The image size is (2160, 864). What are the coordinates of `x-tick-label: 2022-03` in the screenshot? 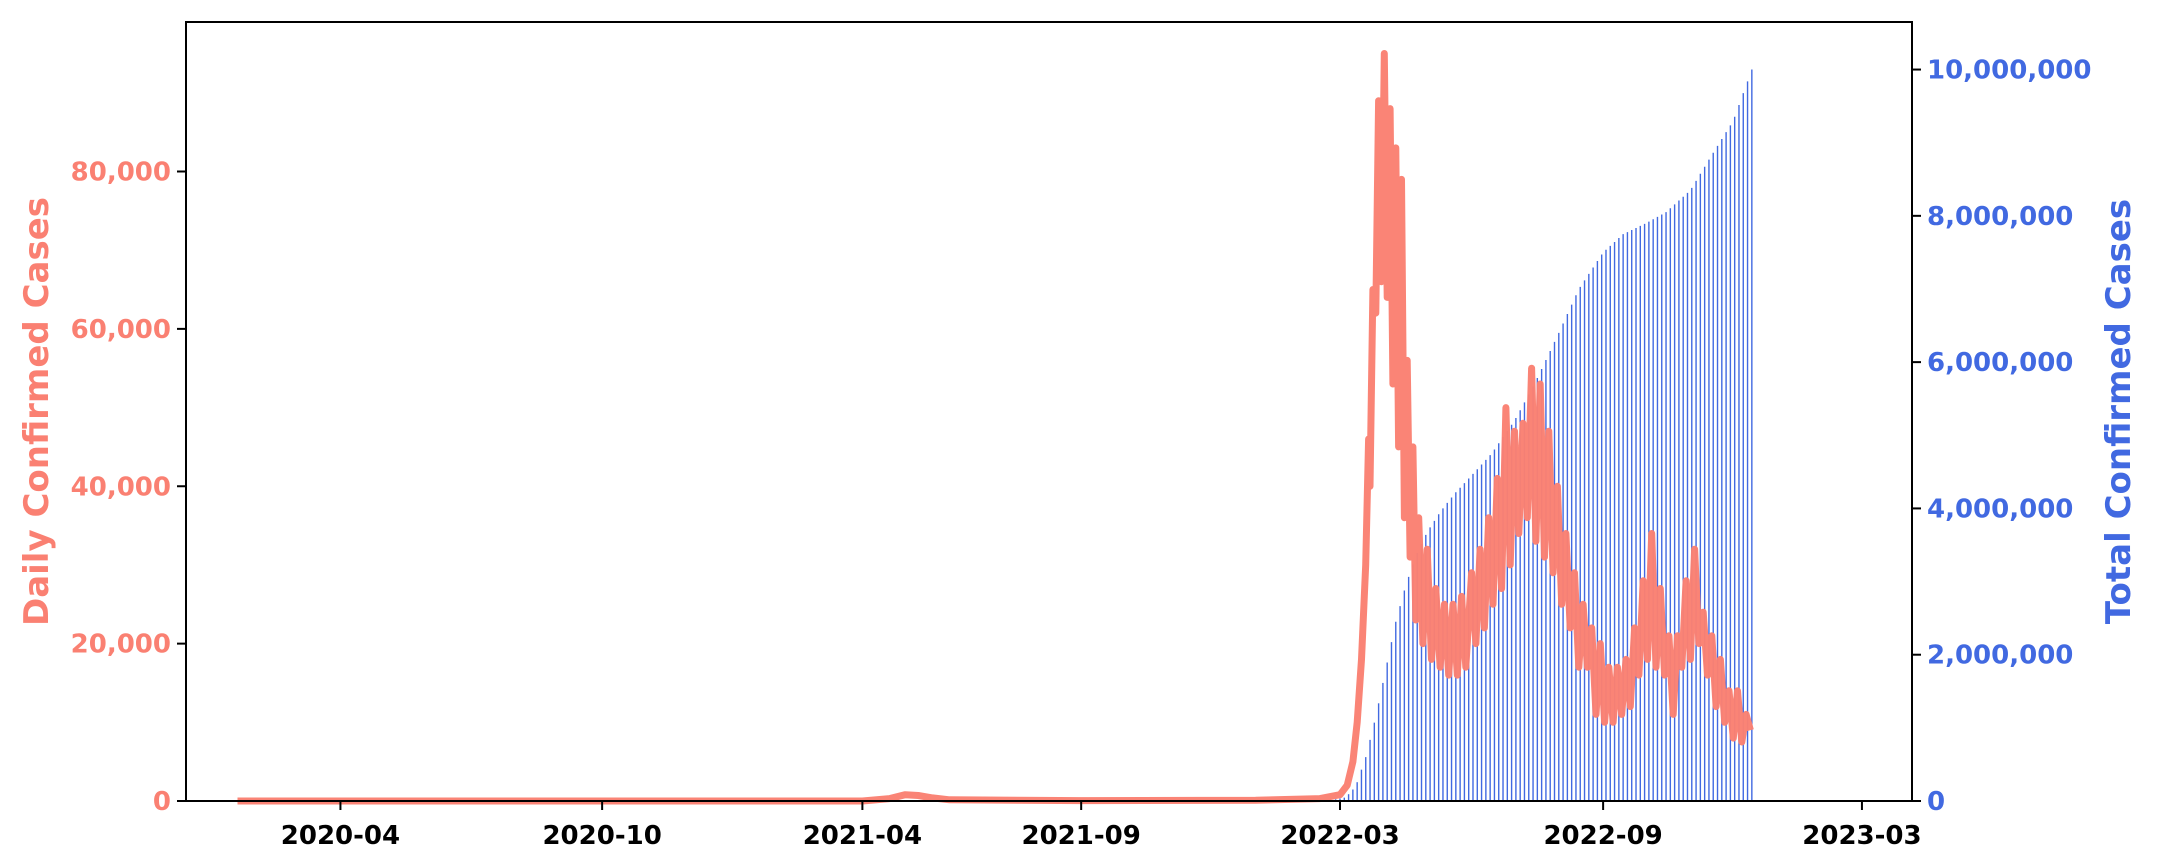 It's located at (1339, 836).